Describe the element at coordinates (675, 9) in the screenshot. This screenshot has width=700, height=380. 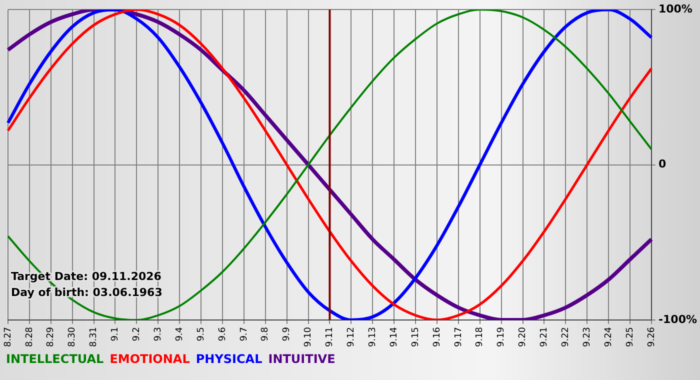
I see `y-tick-label: 100%` at that location.